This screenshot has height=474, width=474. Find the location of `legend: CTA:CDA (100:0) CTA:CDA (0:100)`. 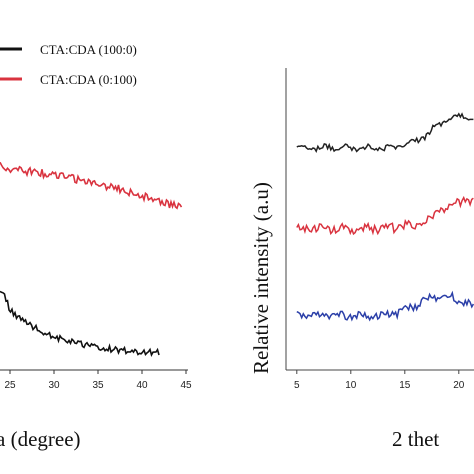

legend: CTA:CDA (100:0) CTA:CDA (0:100) is located at coordinates (68, 64).